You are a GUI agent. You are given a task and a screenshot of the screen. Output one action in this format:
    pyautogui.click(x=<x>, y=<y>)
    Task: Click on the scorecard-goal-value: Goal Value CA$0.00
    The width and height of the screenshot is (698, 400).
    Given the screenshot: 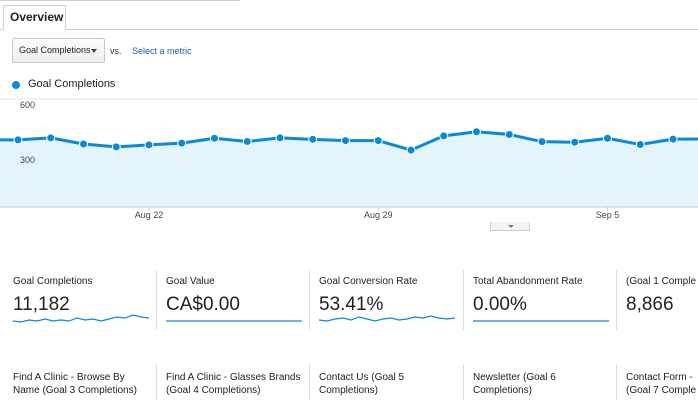 What is the action you would take?
    pyautogui.click(x=236, y=299)
    